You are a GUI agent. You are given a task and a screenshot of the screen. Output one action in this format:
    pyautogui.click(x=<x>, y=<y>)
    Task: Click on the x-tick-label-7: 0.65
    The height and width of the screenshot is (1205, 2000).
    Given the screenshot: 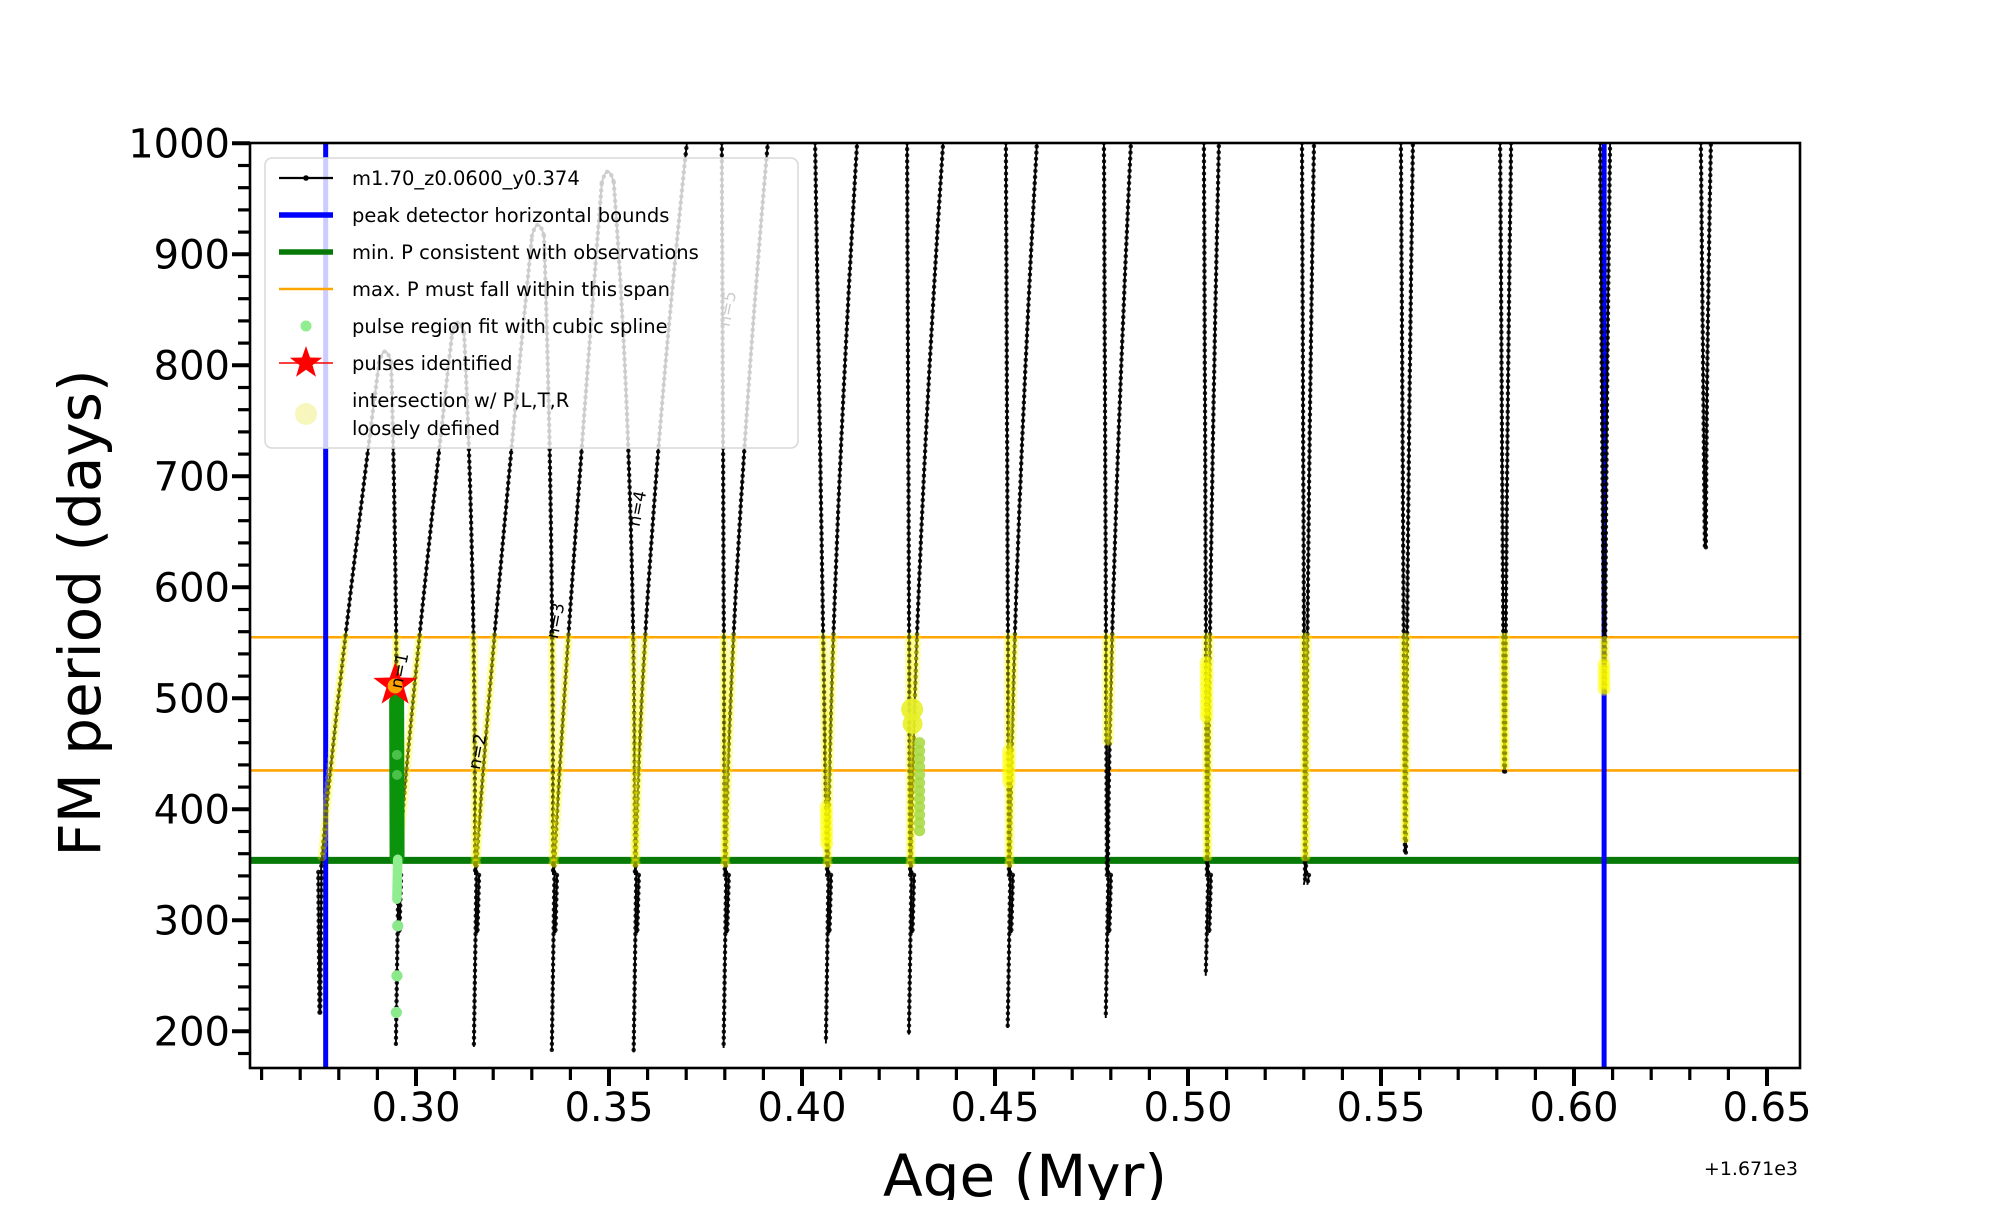 What is the action you would take?
    pyautogui.click(x=1766, y=1108)
    